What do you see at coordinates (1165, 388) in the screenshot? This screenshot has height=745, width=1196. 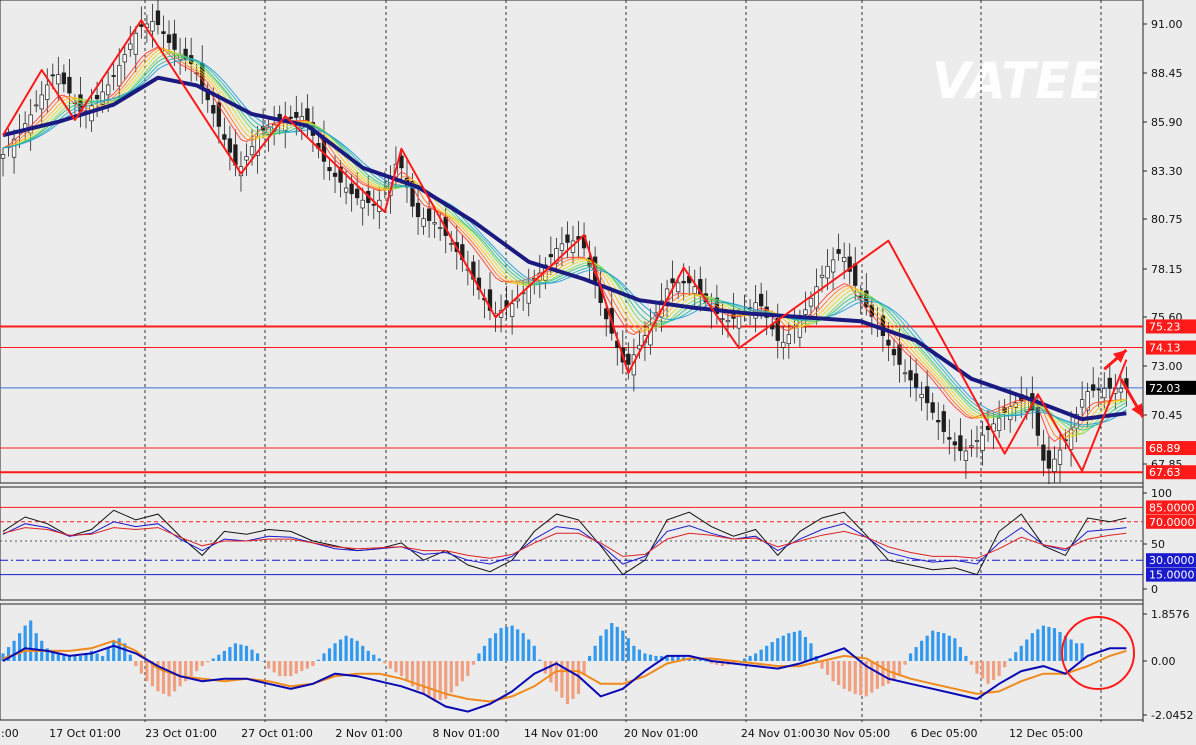 I see `current-price-tag: 72.03` at bounding box center [1165, 388].